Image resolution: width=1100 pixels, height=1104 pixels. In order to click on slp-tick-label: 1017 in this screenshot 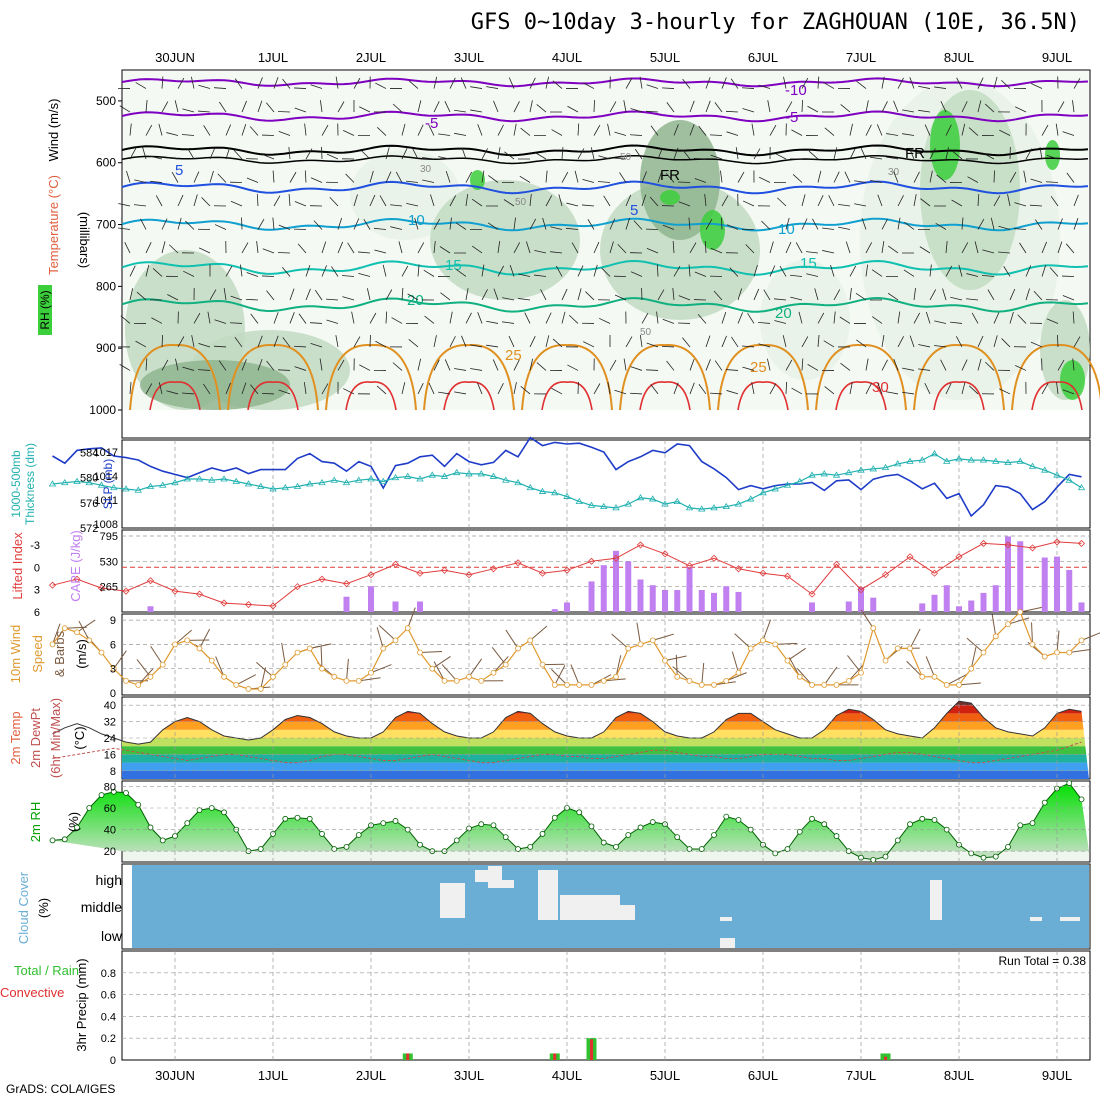, I will do `click(106, 453)`.